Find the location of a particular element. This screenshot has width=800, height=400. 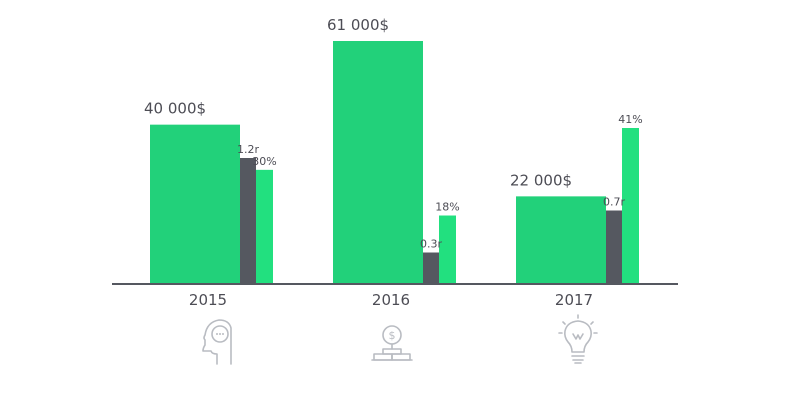

ratio-label-2017: 0.7r is located at coordinates (614, 202).